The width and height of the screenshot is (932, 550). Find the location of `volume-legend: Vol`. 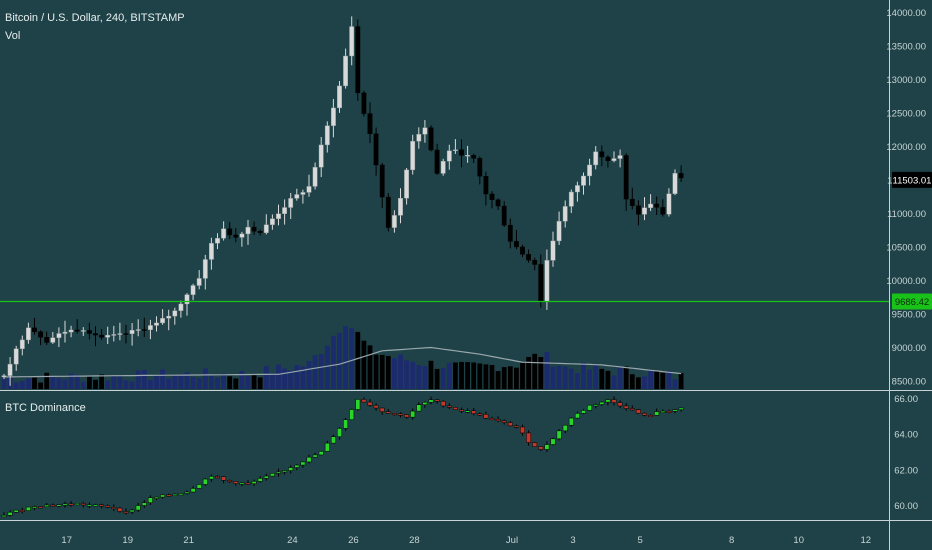

volume-legend: Vol is located at coordinates (12, 36).